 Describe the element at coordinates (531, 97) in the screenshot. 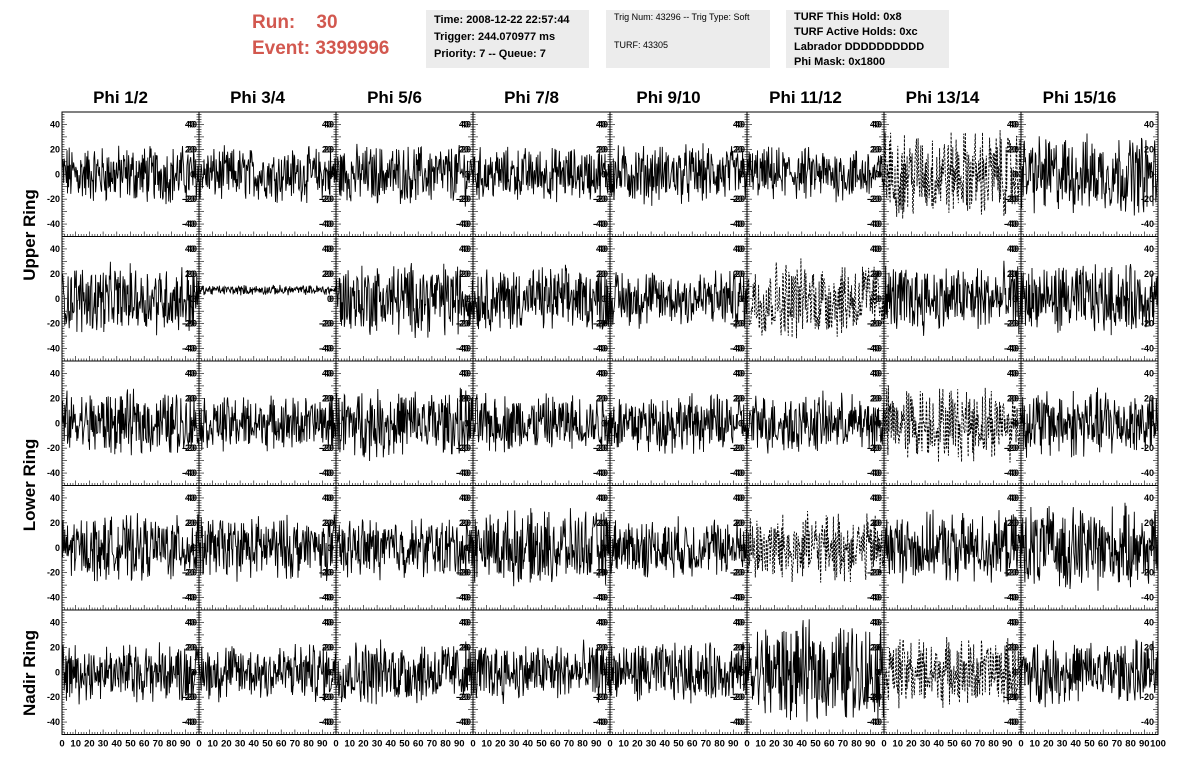

I see `col-head-phi-7-8: Phi 7/8` at that location.